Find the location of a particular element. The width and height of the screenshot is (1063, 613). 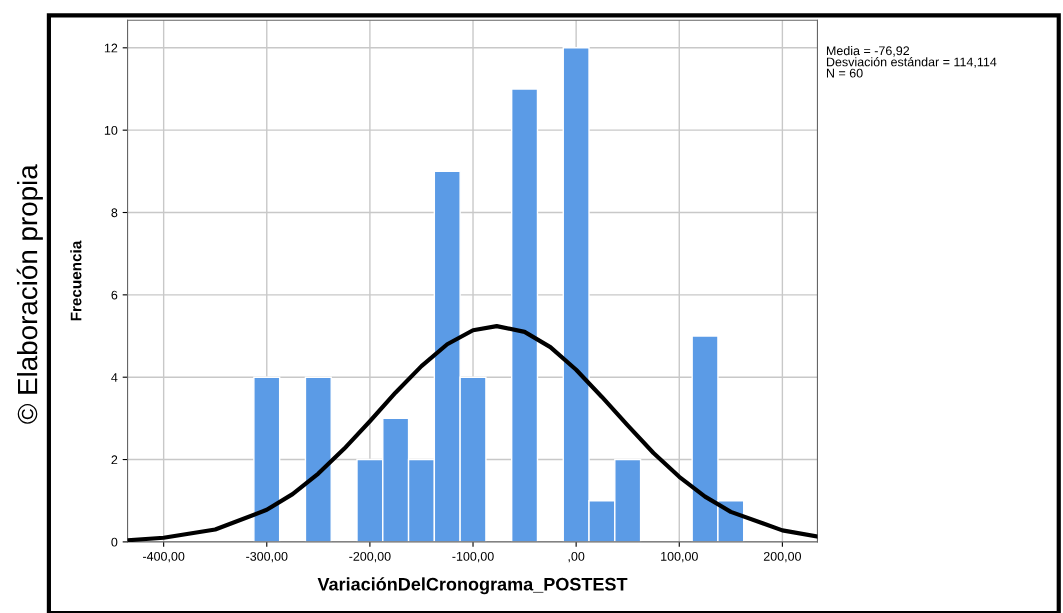

text: N = 60 is located at coordinates (844, 73).